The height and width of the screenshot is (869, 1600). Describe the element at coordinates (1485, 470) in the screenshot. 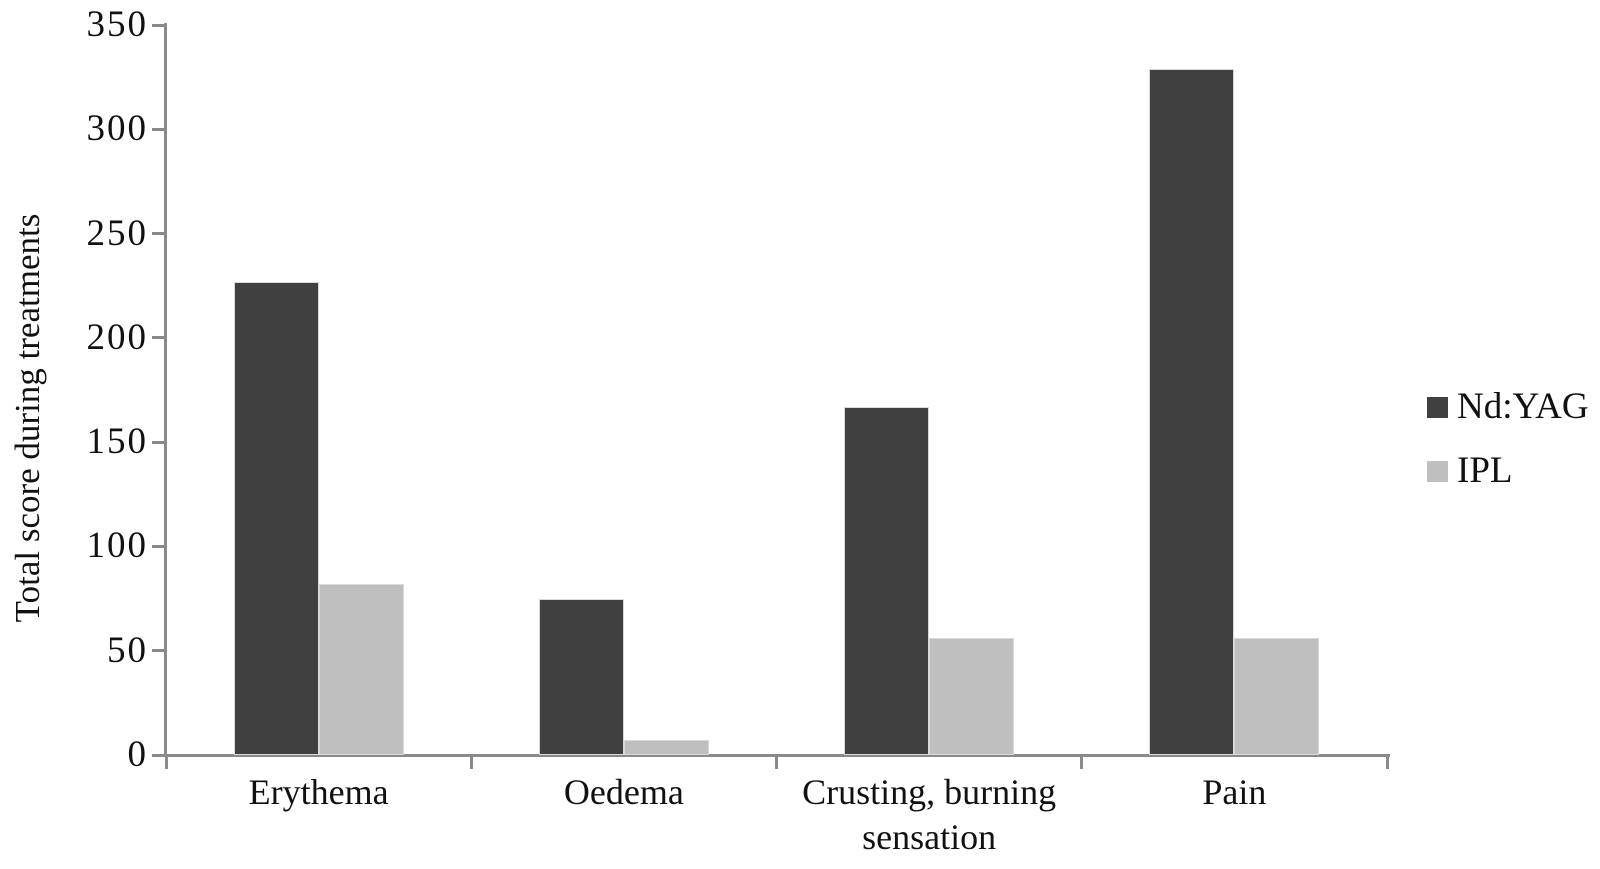

I see `legend-label-ipl: IPL` at that location.